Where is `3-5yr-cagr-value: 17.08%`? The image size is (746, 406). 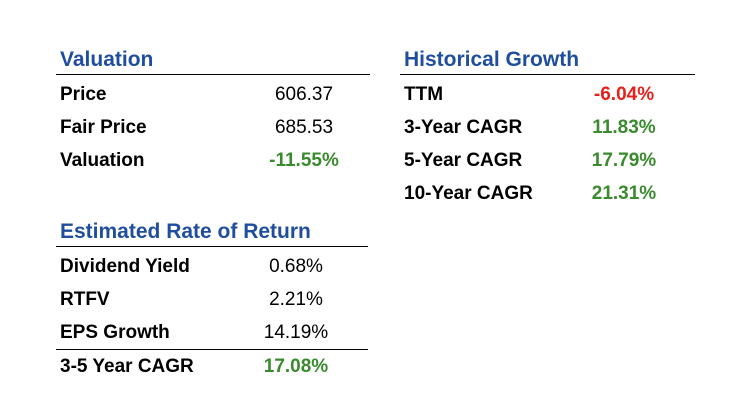 3-5yr-cagr-value: 17.08% is located at coordinates (296, 366).